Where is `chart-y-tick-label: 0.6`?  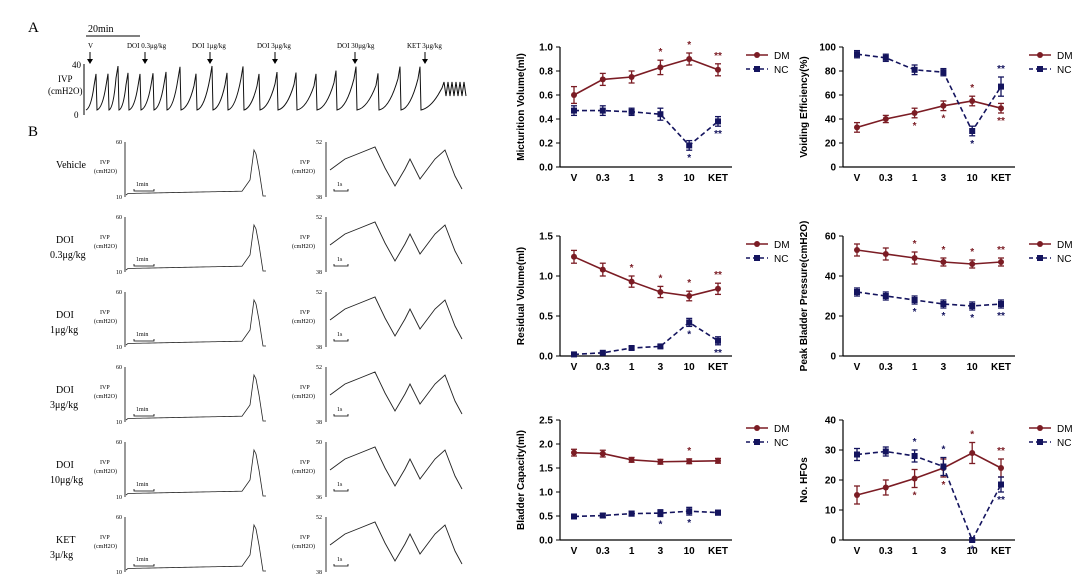 chart-y-tick-label: 0.6 is located at coordinates (546, 96).